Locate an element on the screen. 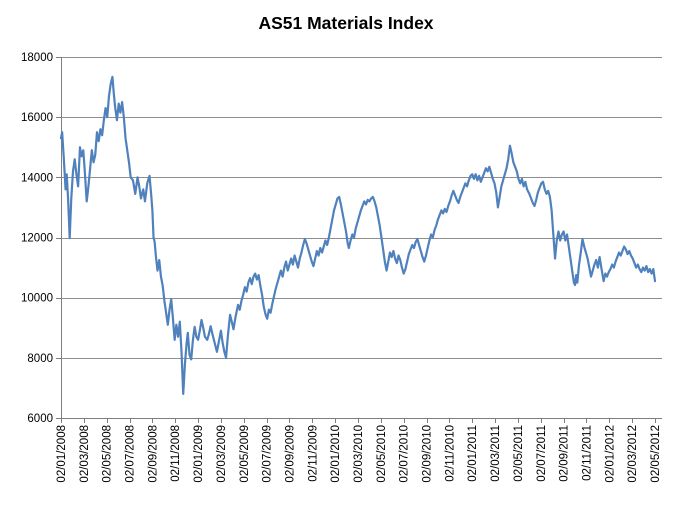 This screenshot has height=511, width=677. x-tick-label: 02/03/2010 is located at coordinates (359, 454).